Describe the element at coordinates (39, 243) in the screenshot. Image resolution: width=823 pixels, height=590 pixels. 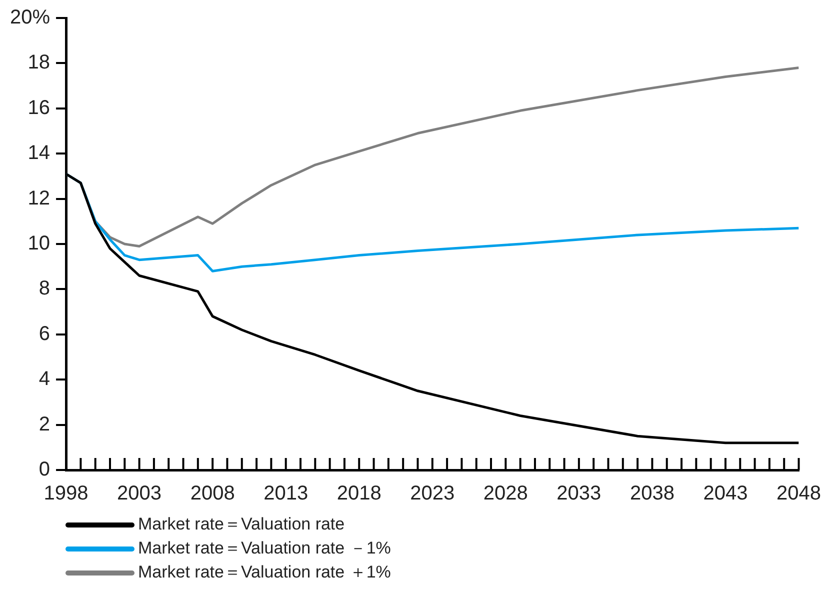
I see `y-tick-label: 10` at that location.